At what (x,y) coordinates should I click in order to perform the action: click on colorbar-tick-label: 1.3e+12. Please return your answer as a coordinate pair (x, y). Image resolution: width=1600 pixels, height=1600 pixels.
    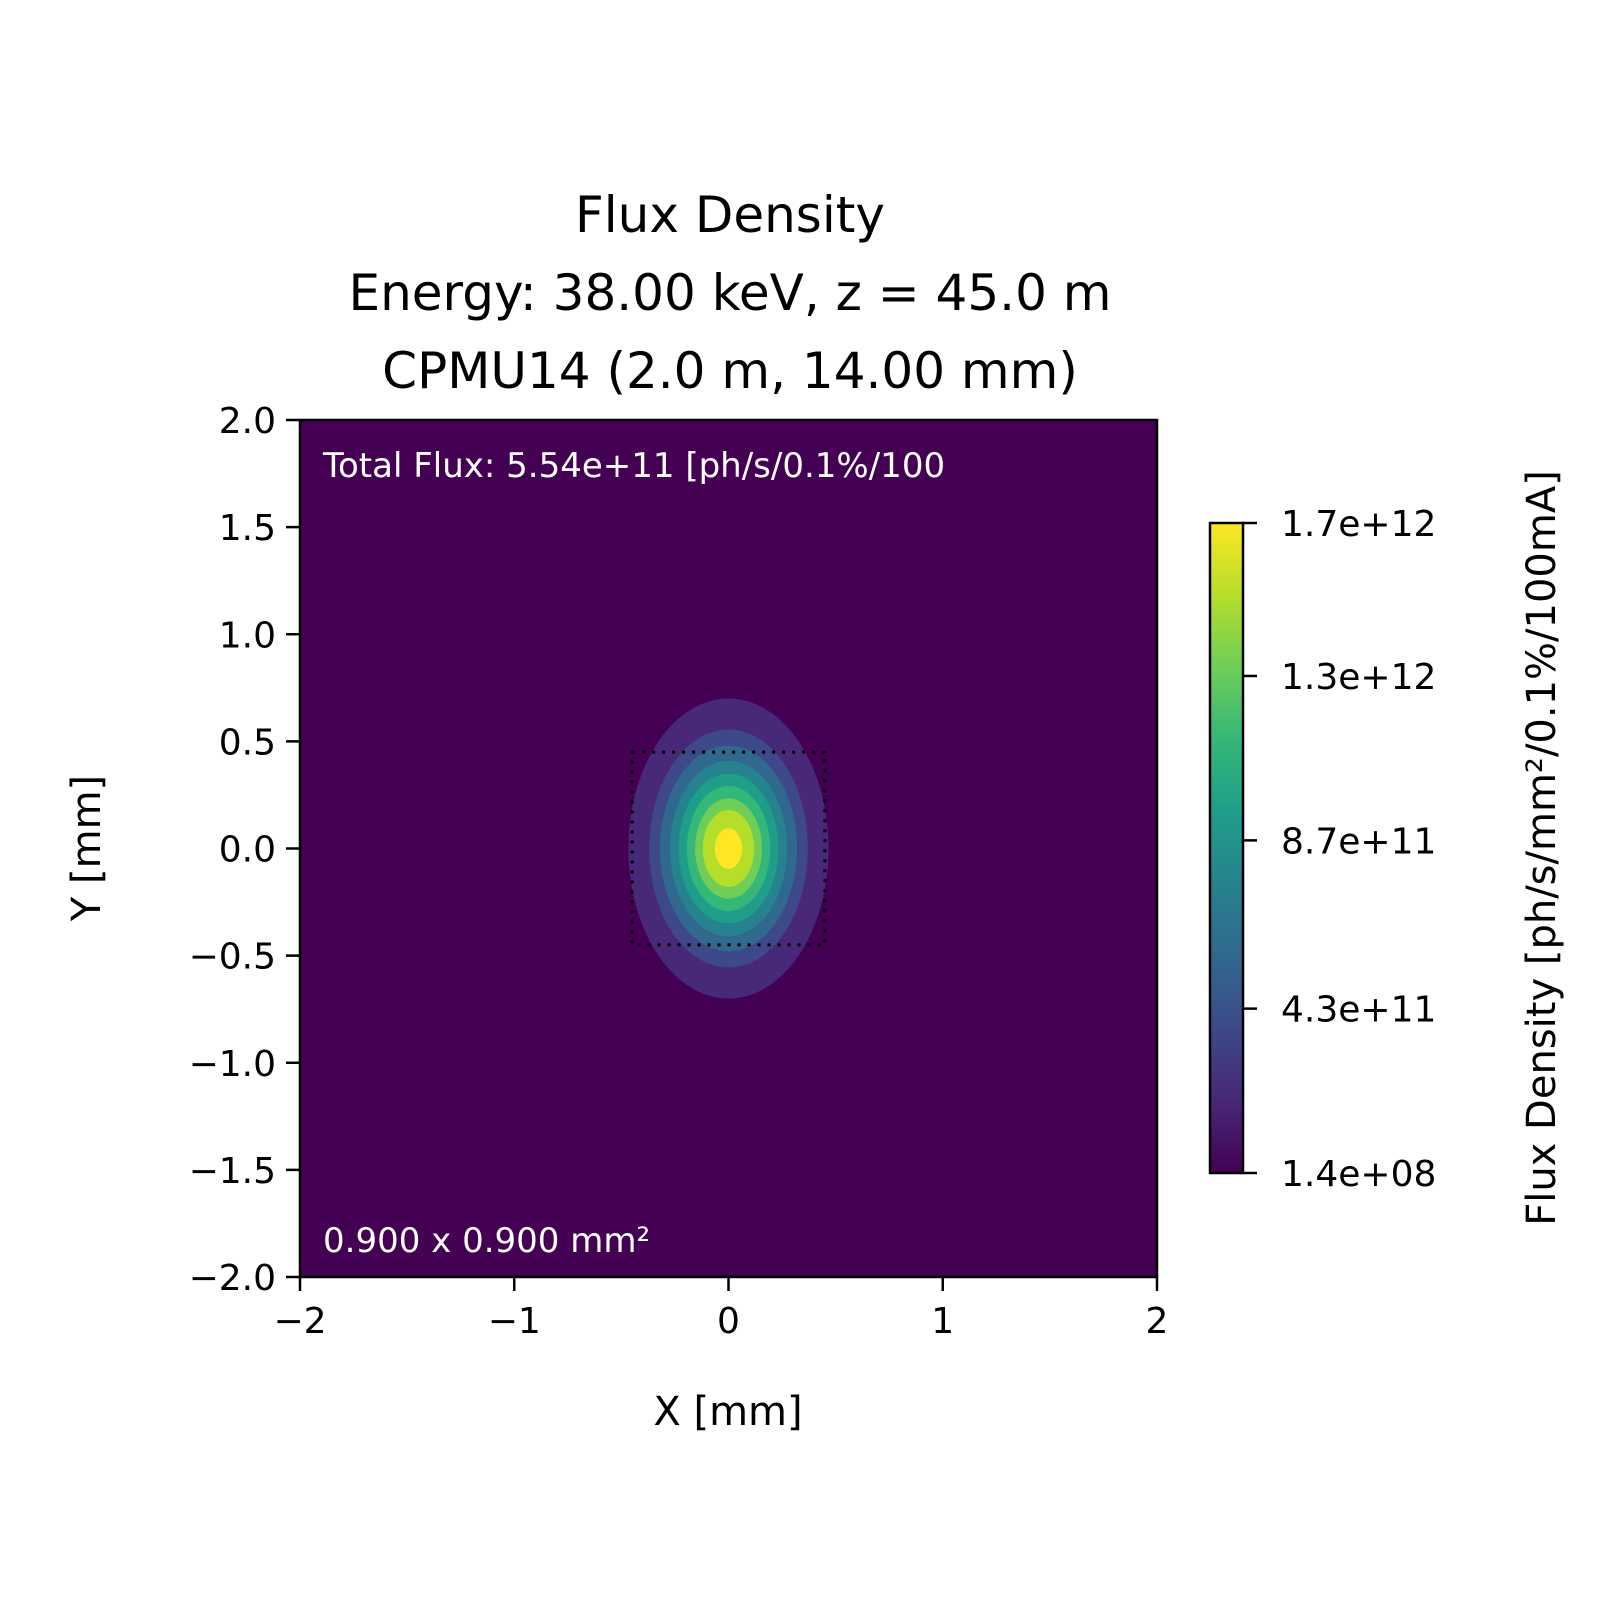
    Looking at the image, I should click on (1358, 677).